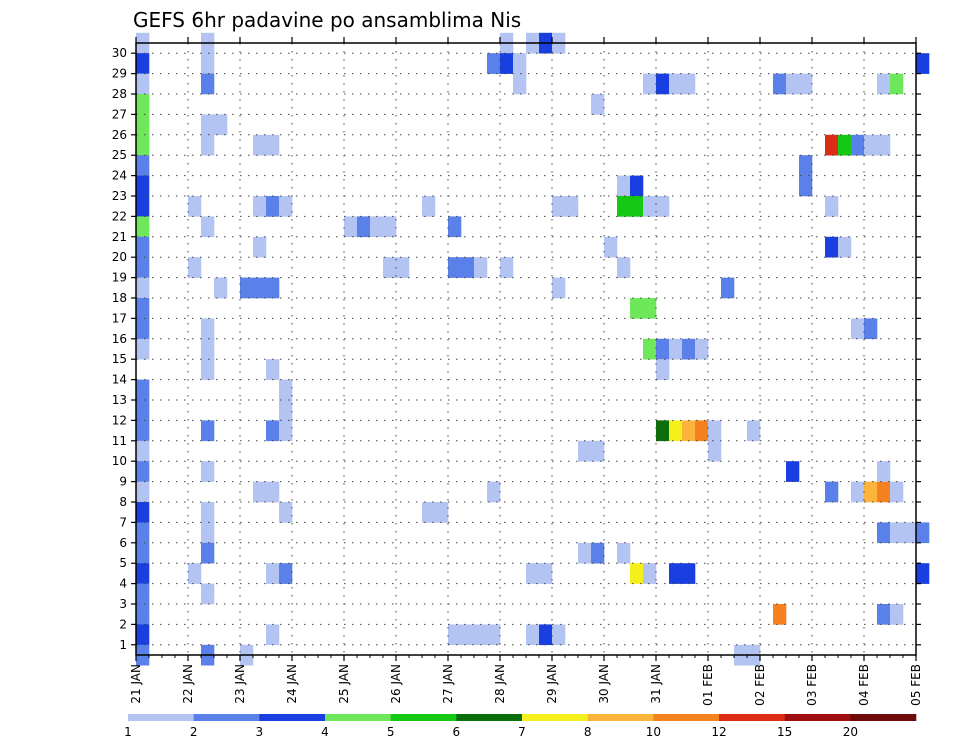  What do you see at coordinates (119, 380) in the screenshot?
I see `y-tick-label: 14` at bounding box center [119, 380].